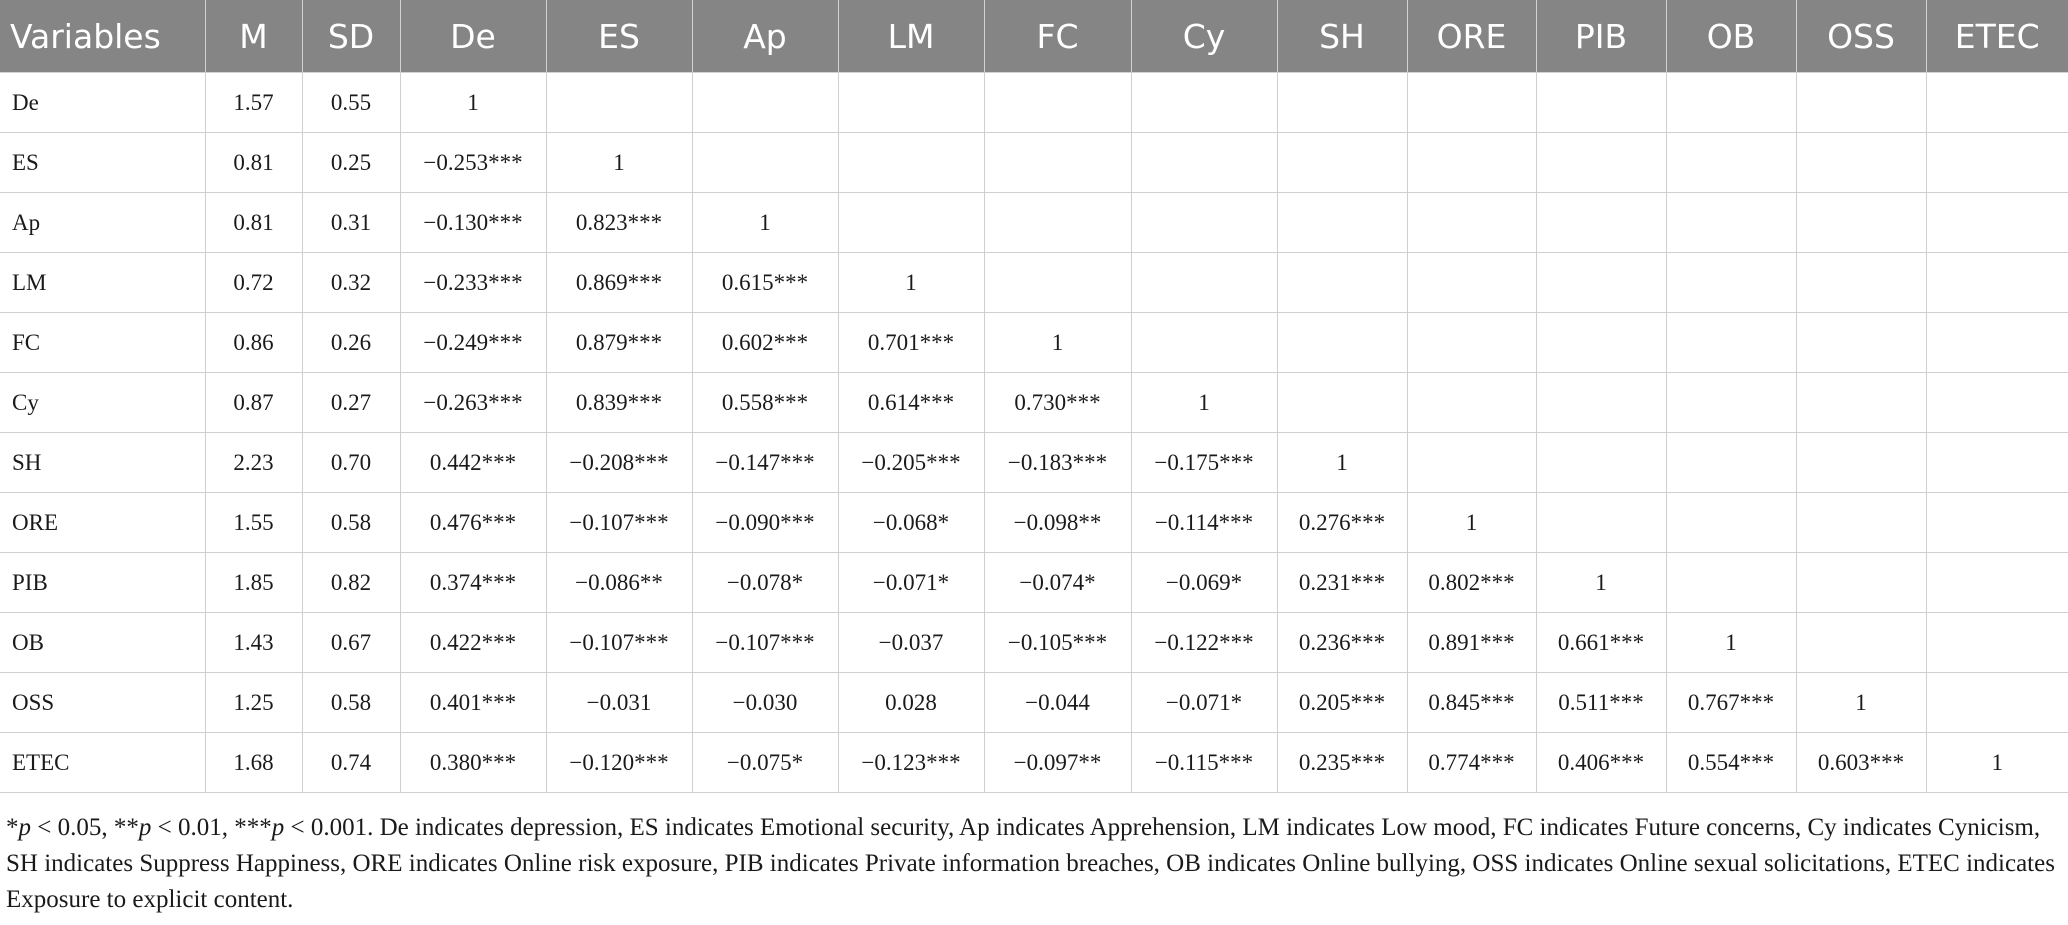 This screenshot has width=2068, height=925. I want to click on table-cell: 0.422***, so click(473, 642).